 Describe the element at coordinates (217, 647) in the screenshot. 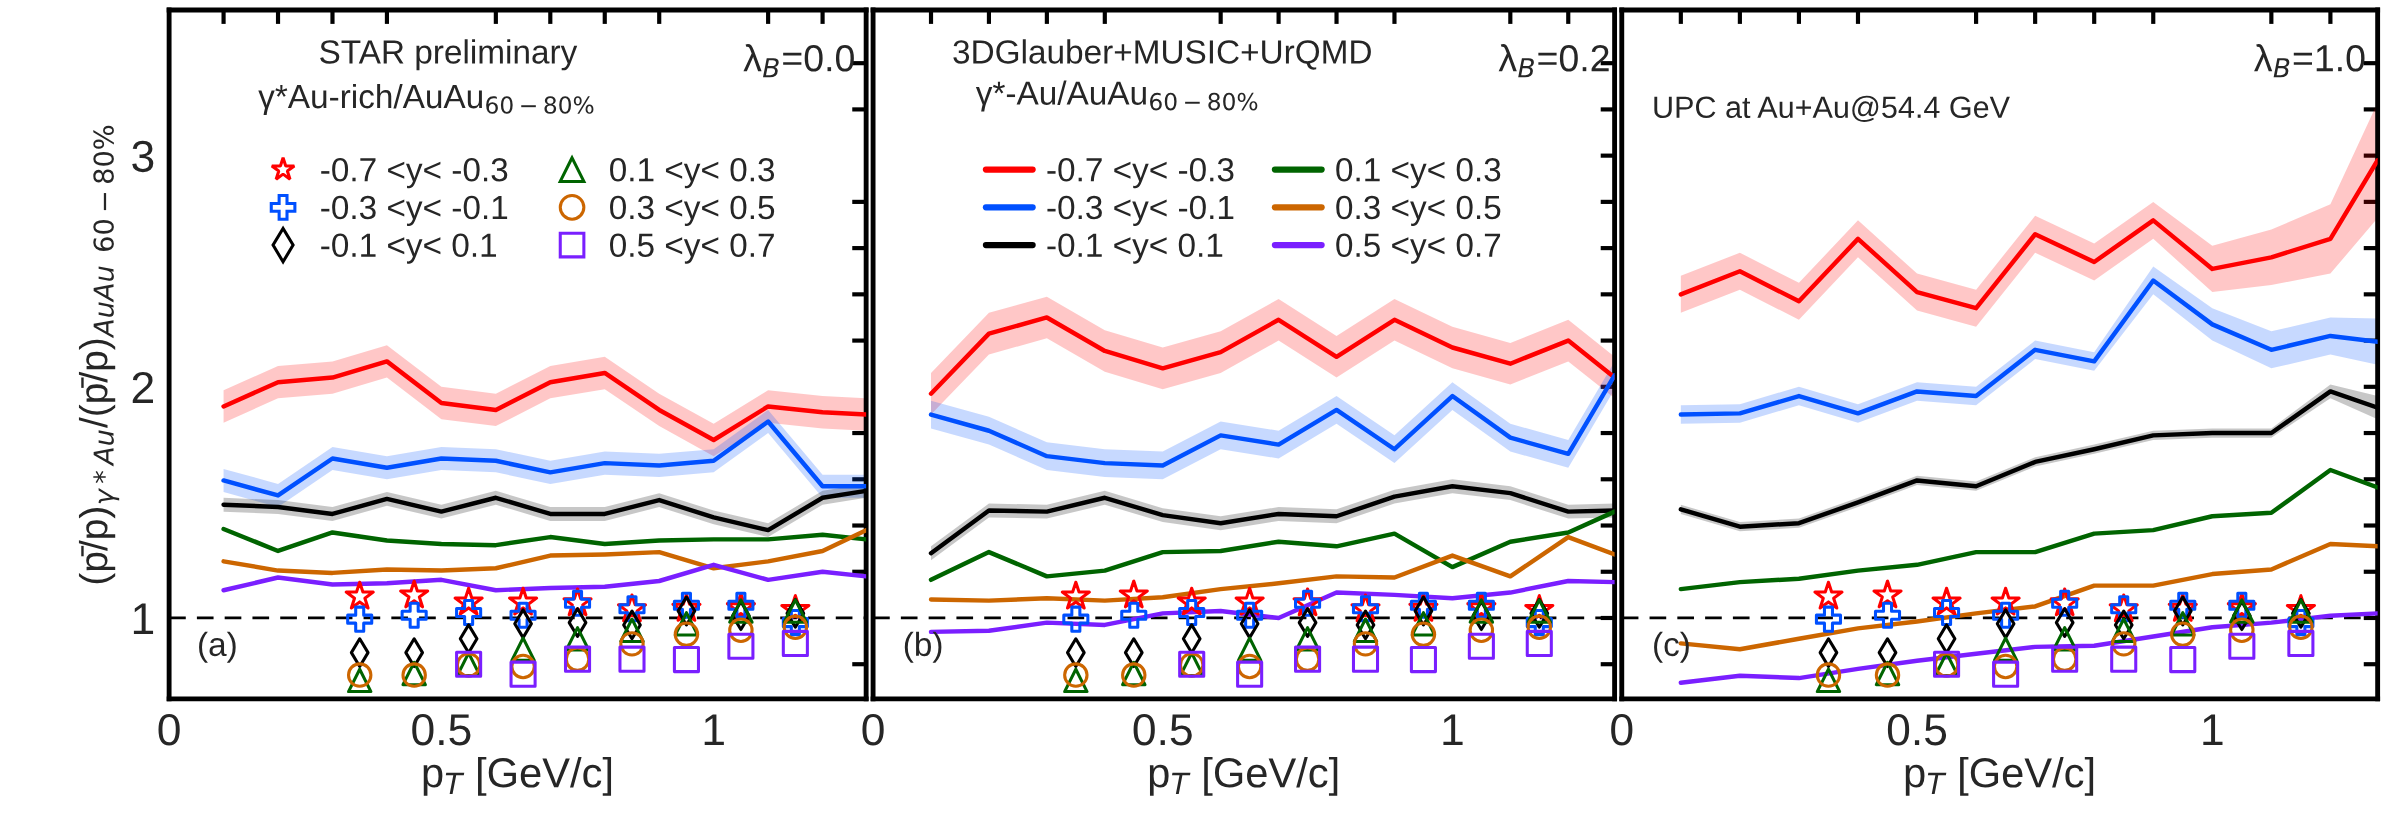

I see `annotation: (a)` at that location.